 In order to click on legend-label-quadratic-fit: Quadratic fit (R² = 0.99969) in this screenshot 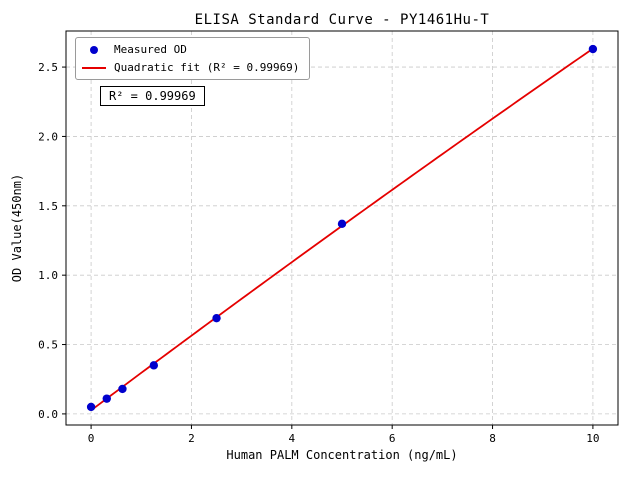, I will do `click(207, 67)`.